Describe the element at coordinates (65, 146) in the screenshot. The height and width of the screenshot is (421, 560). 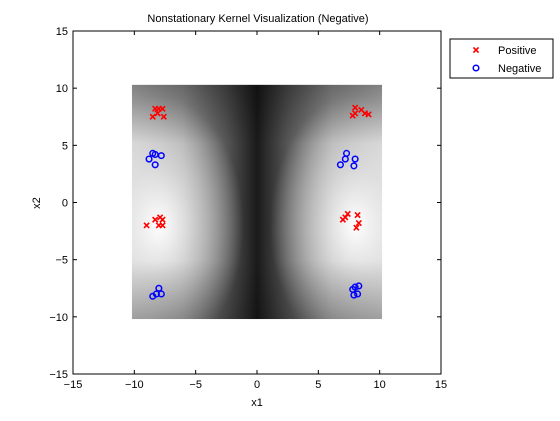
I see `y-tick-label: 5` at that location.